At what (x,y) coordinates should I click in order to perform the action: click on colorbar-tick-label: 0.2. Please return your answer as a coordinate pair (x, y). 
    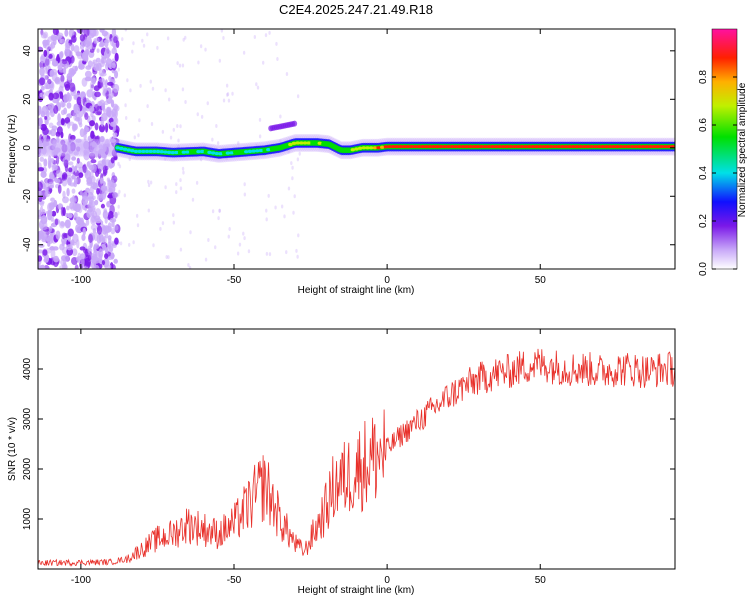
    Looking at the image, I should click on (703, 221).